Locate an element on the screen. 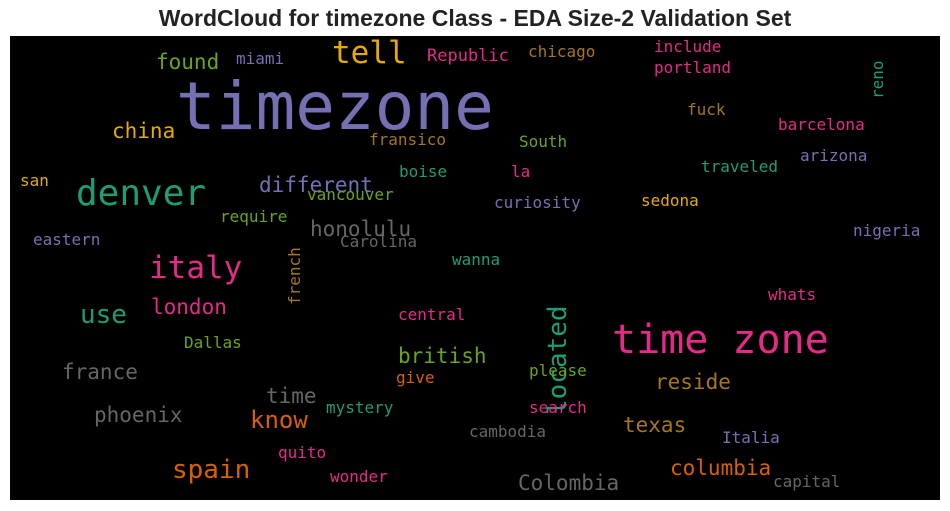 This screenshot has width=950, height=511. word-traveled: traveled is located at coordinates (740, 166).